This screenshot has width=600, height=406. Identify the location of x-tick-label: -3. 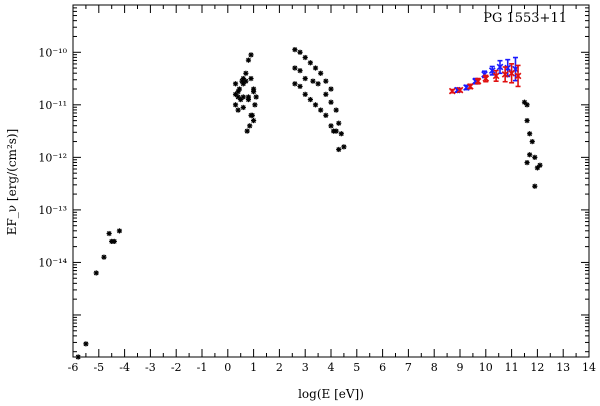
(150, 367).